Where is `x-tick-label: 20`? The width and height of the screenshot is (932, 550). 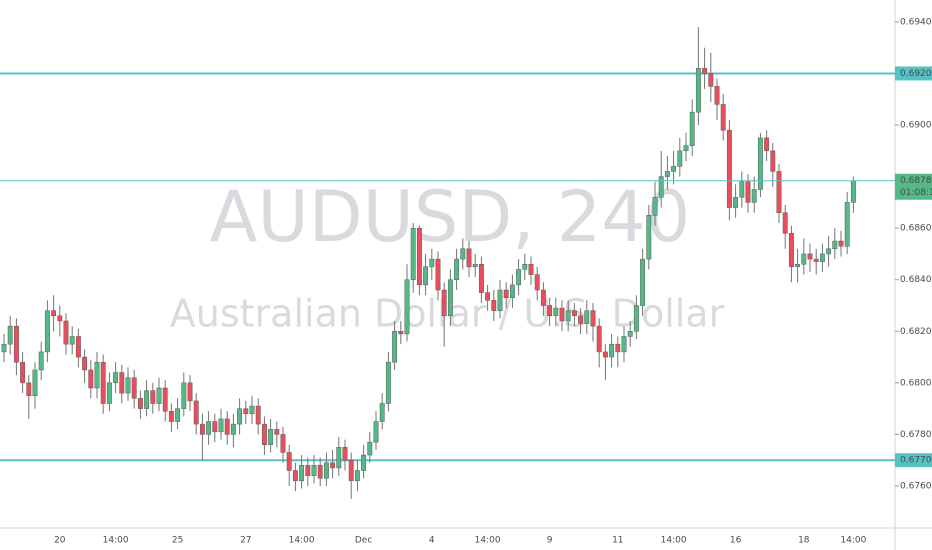 x-tick-label: 20 is located at coordinates (60, 541).